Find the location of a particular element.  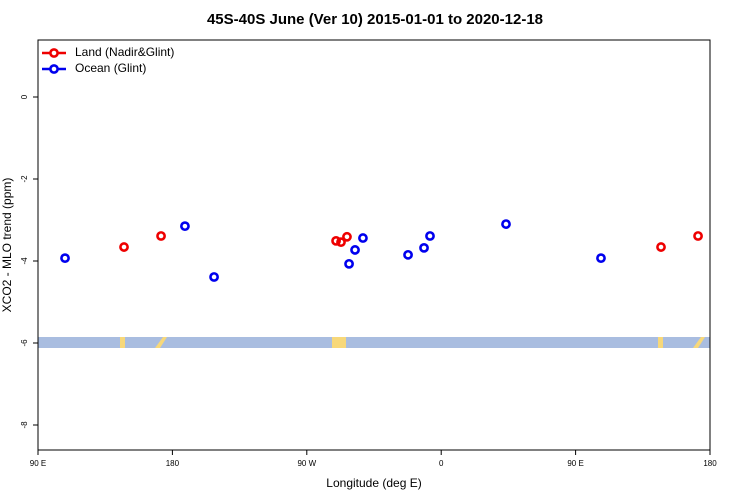

x-axis-label: Longitude (deg E) is located at coordinates (373, 483).